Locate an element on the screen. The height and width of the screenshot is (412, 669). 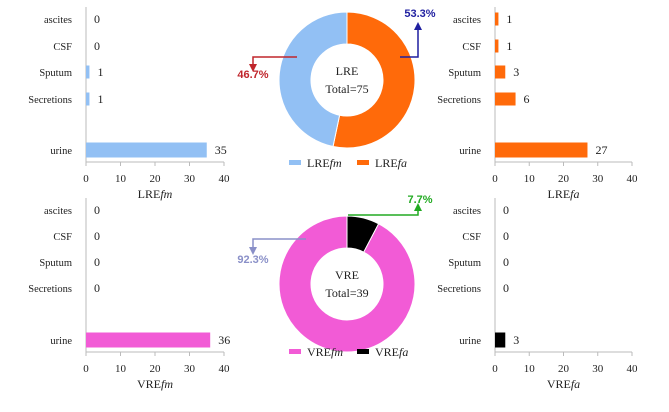
lre-fa-x-tick-label: 0 is located at coordinates (495, 179).